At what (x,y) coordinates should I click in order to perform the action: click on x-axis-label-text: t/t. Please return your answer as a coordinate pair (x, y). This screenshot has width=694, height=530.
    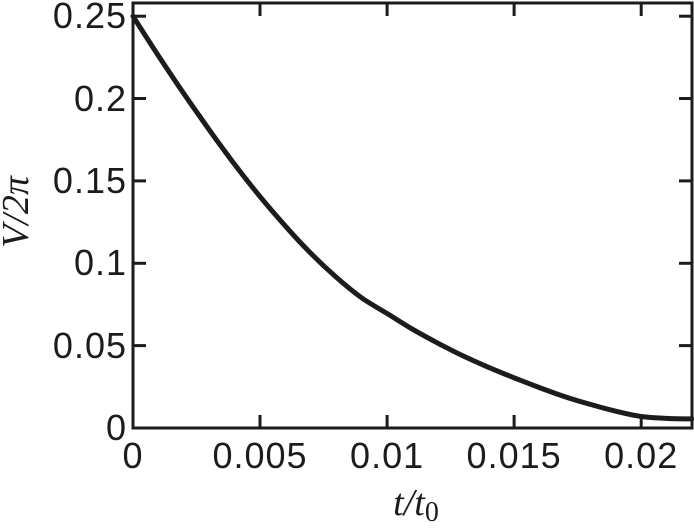
    Looking at the image, I should click on (409, 503).